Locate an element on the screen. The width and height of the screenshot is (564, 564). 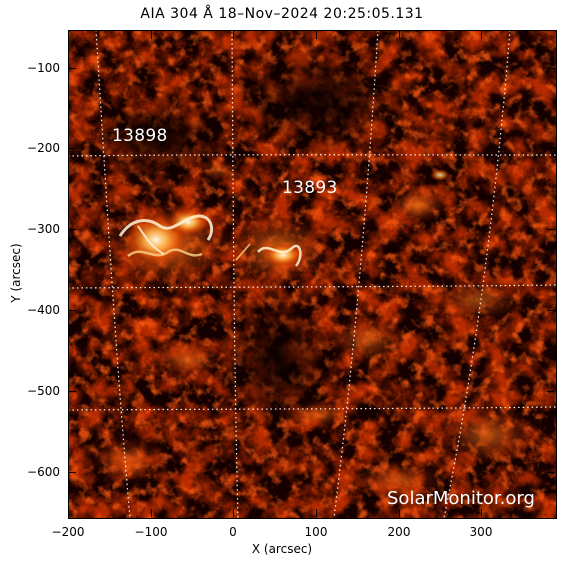
active-region-13893-emission is located at coordinates (278, 250).